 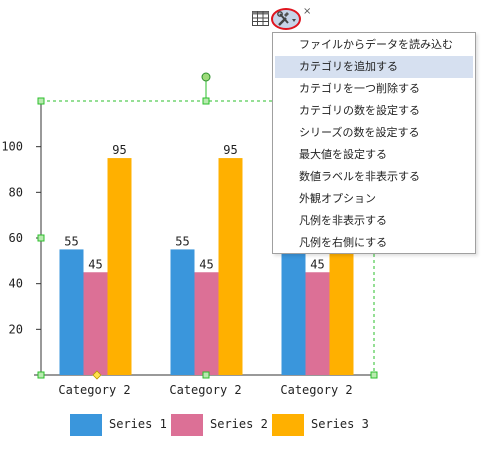 What do you see at coordinates (16, 329) in the screenshot?
I see `y-tick-label: 20` at bounding box center [16, 329].